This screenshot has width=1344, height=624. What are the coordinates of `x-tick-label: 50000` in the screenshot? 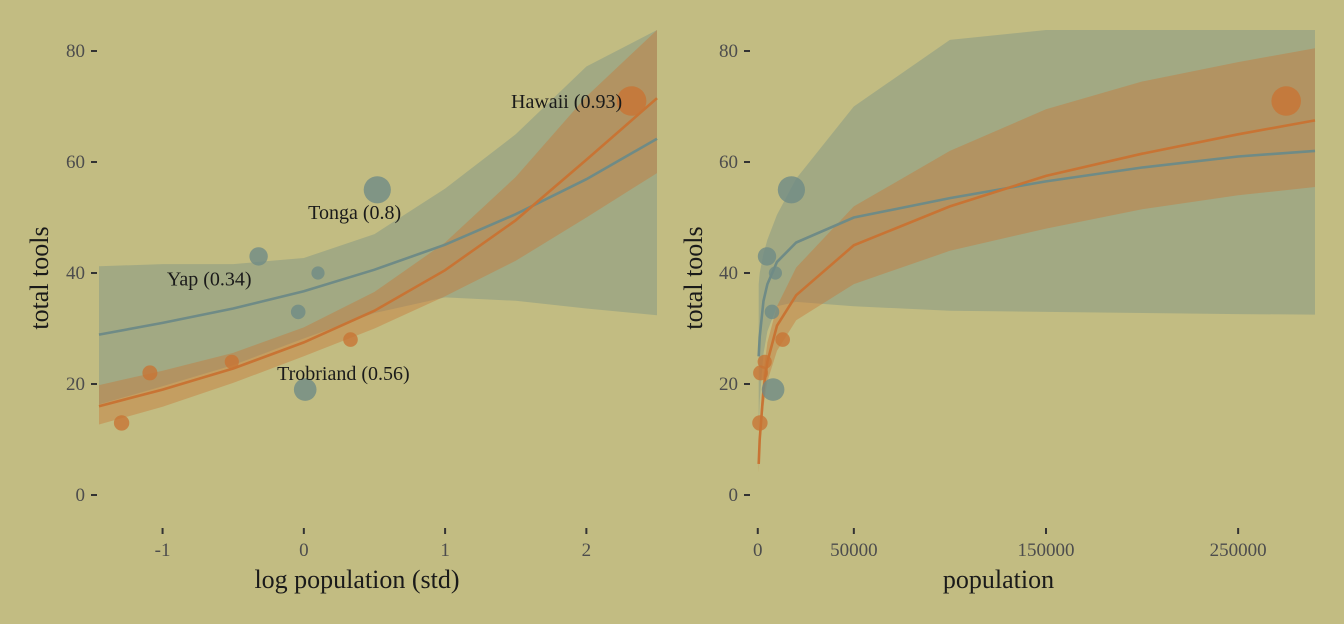 It's located at (854, 550).